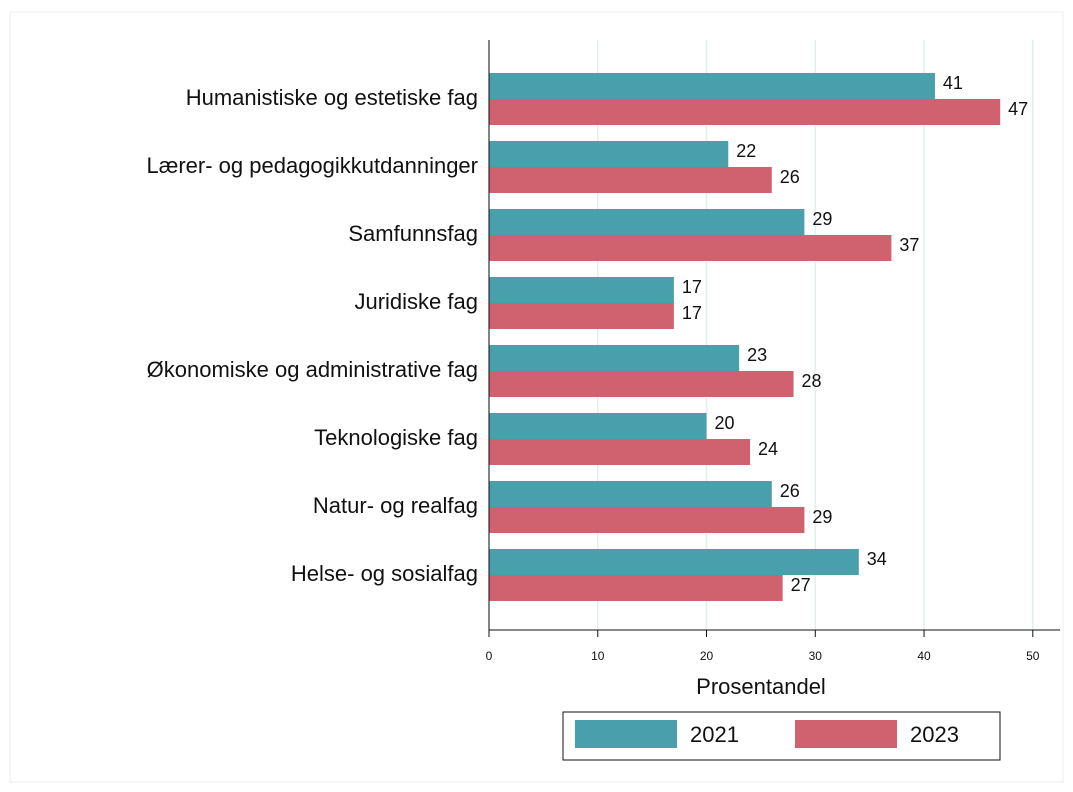  I want to click on y-tick-label: Juridiske fag, so click(416, 301).